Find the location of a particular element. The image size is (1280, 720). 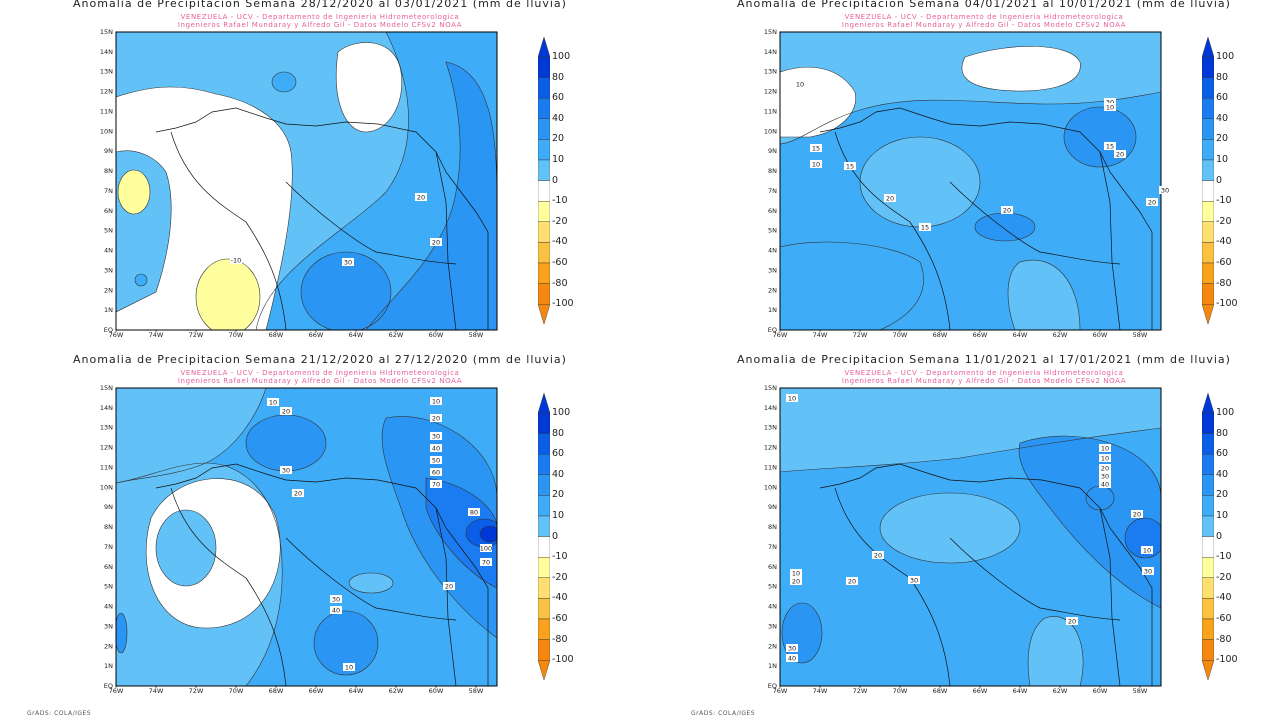

colorbar-label: 10 is located at coordinates (1222, 515).